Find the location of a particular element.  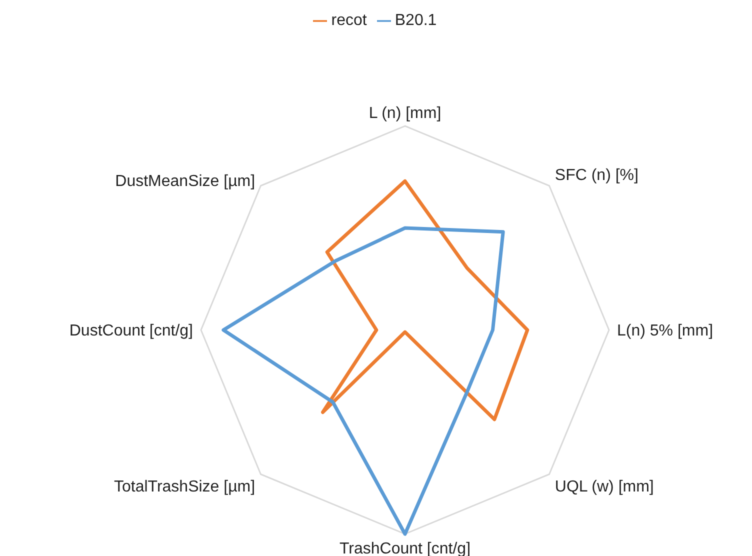

spoke-label: SFC (n) [%] is located at coordinates (596, 175).